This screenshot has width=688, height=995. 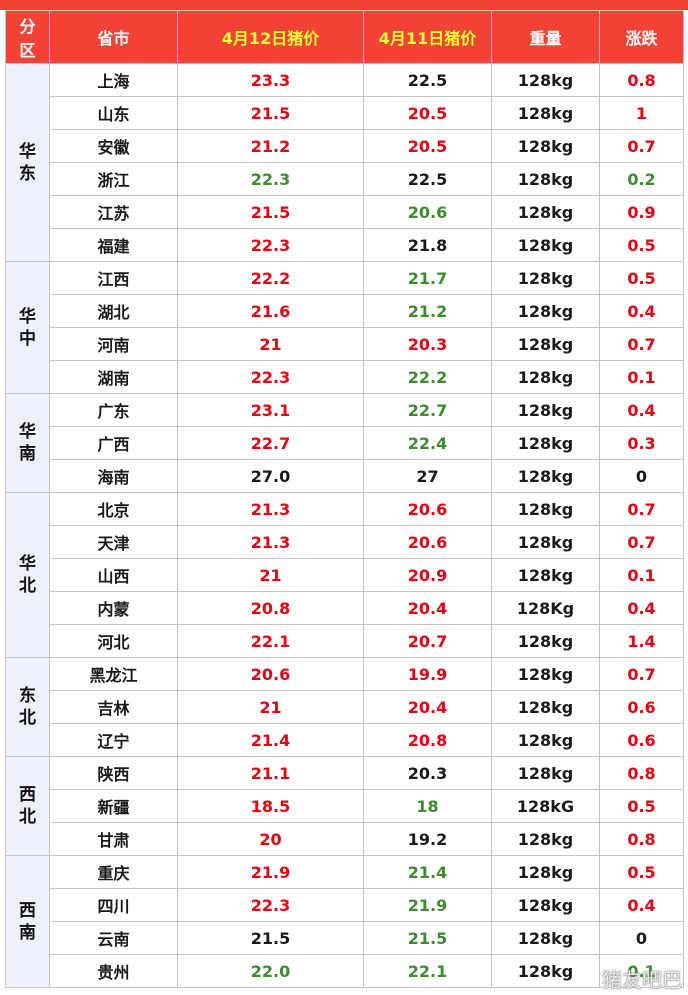 I want to click on region-char: 西, so click(x=27, y=795).